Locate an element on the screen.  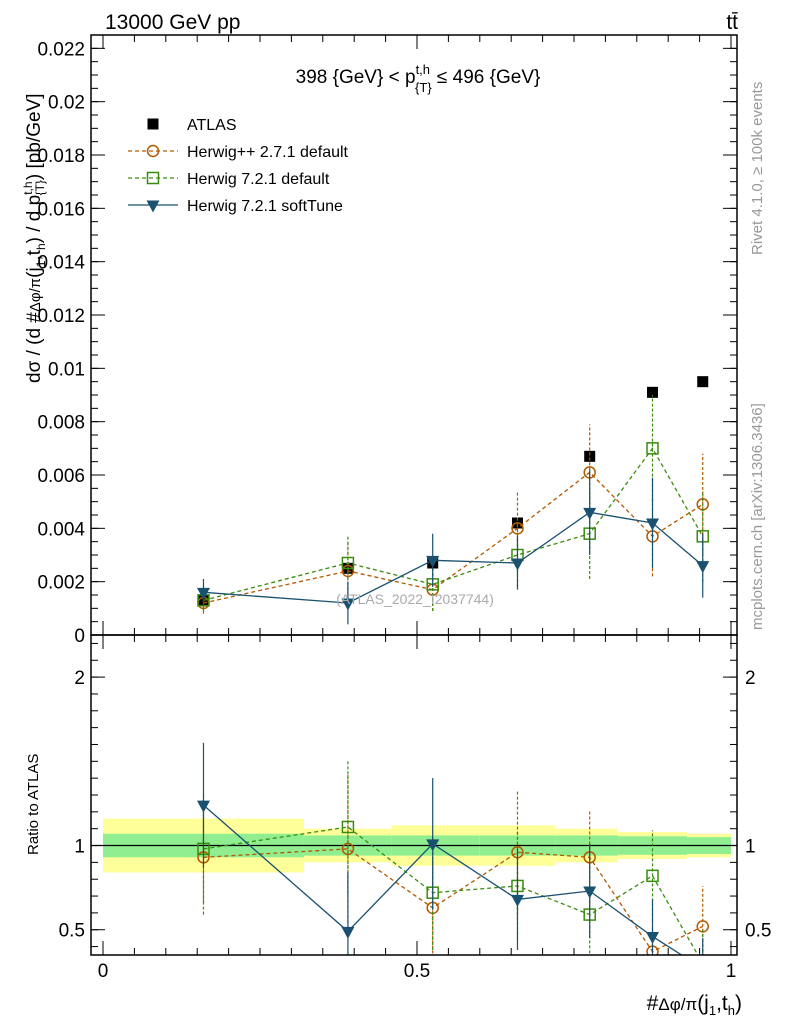
main-ytick-label: 0.012 is located at coordinates (61, 316).